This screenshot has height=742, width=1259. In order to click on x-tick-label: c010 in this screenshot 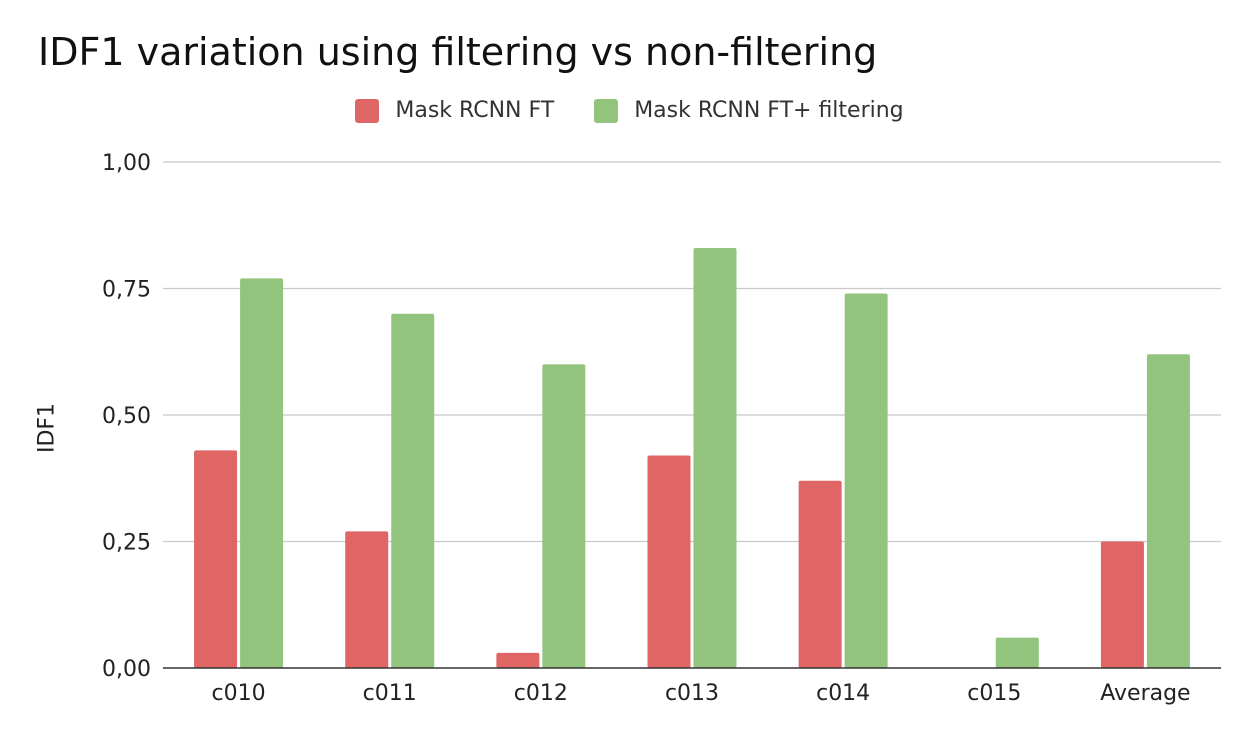, I will do `click(239, 693)`.